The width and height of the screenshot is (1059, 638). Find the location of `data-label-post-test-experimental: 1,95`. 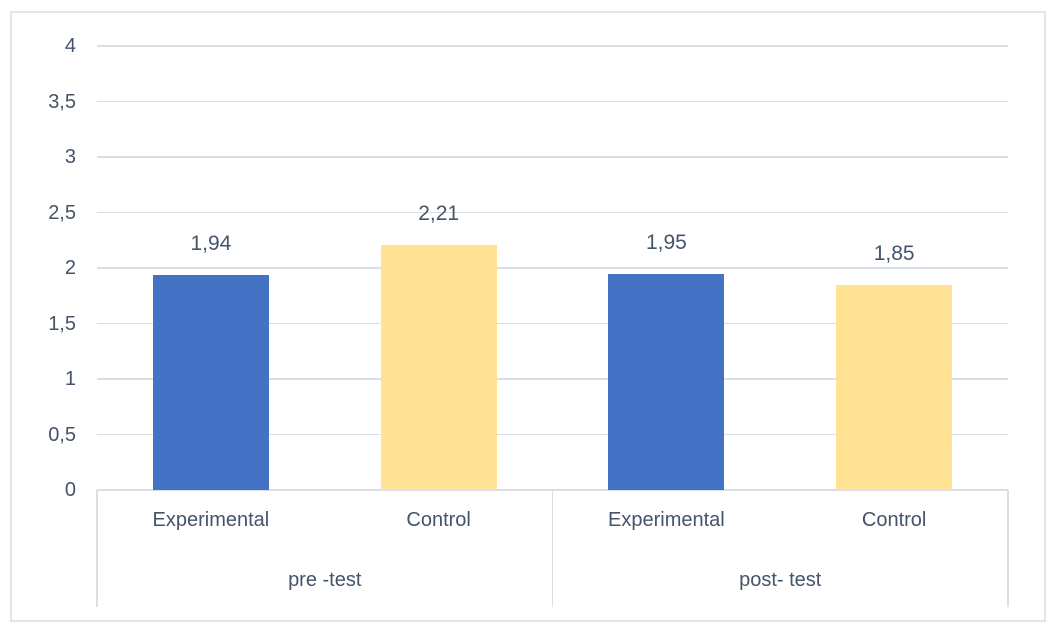

data-label-post-test-experimental: 1,95 is located at coordinates (666, 242).